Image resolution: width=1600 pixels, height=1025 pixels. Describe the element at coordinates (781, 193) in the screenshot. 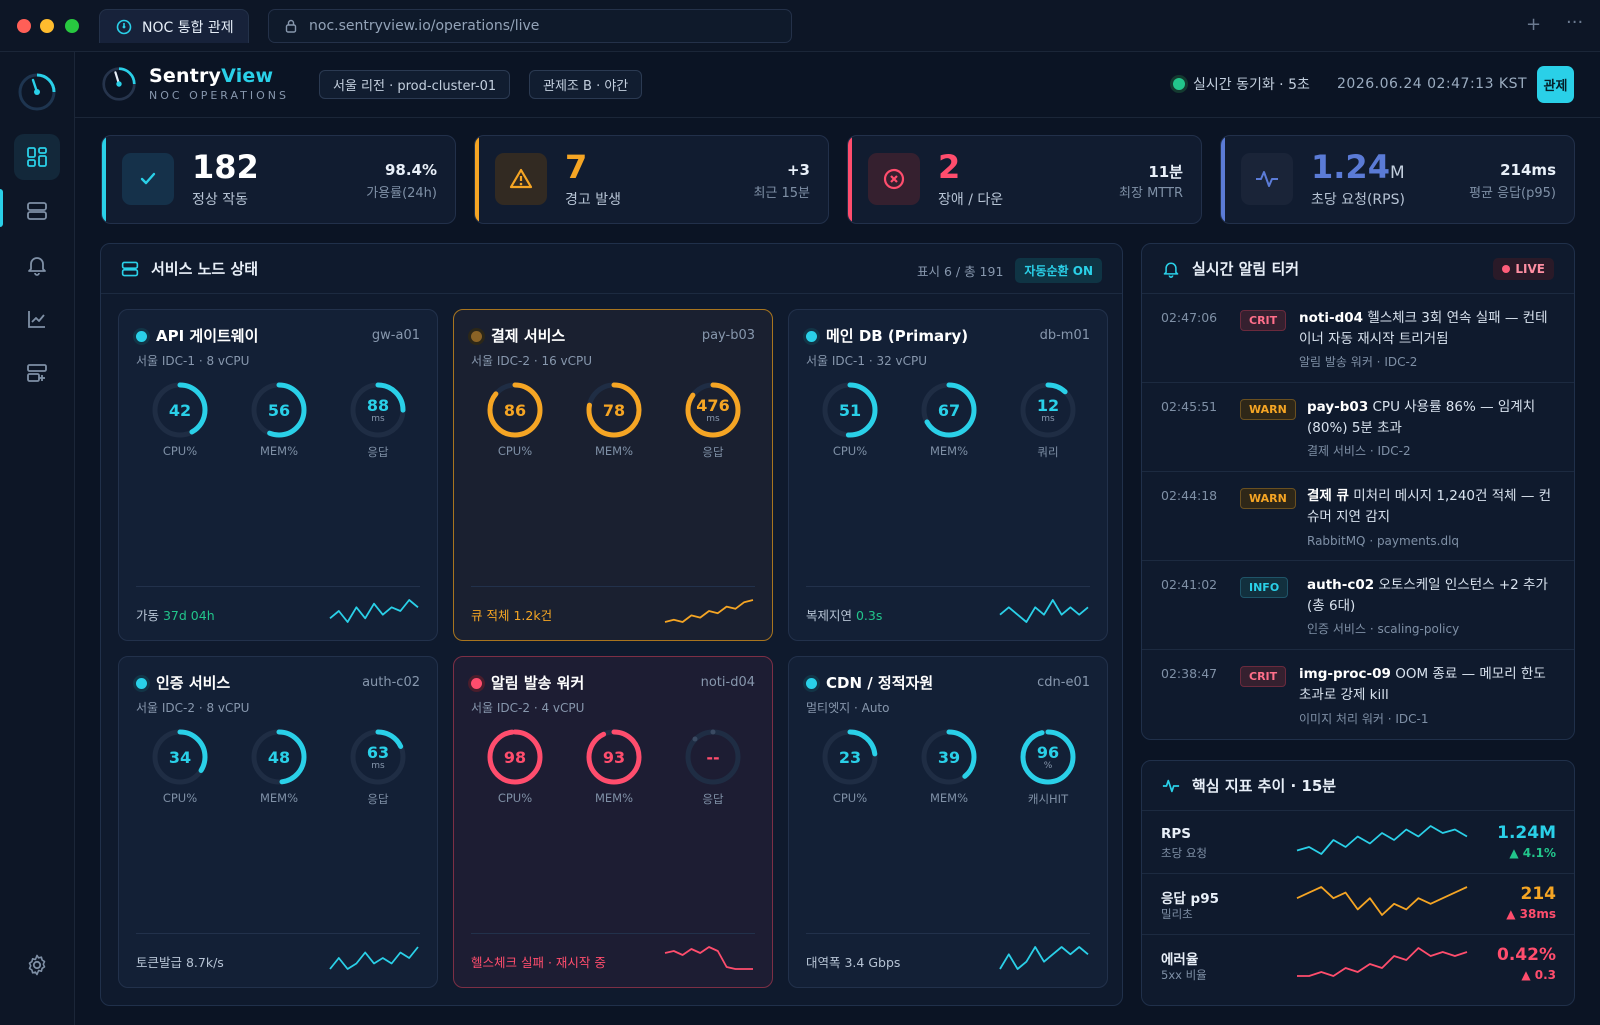

I see `kpi-secondary-label: 최근 15분` at that location.